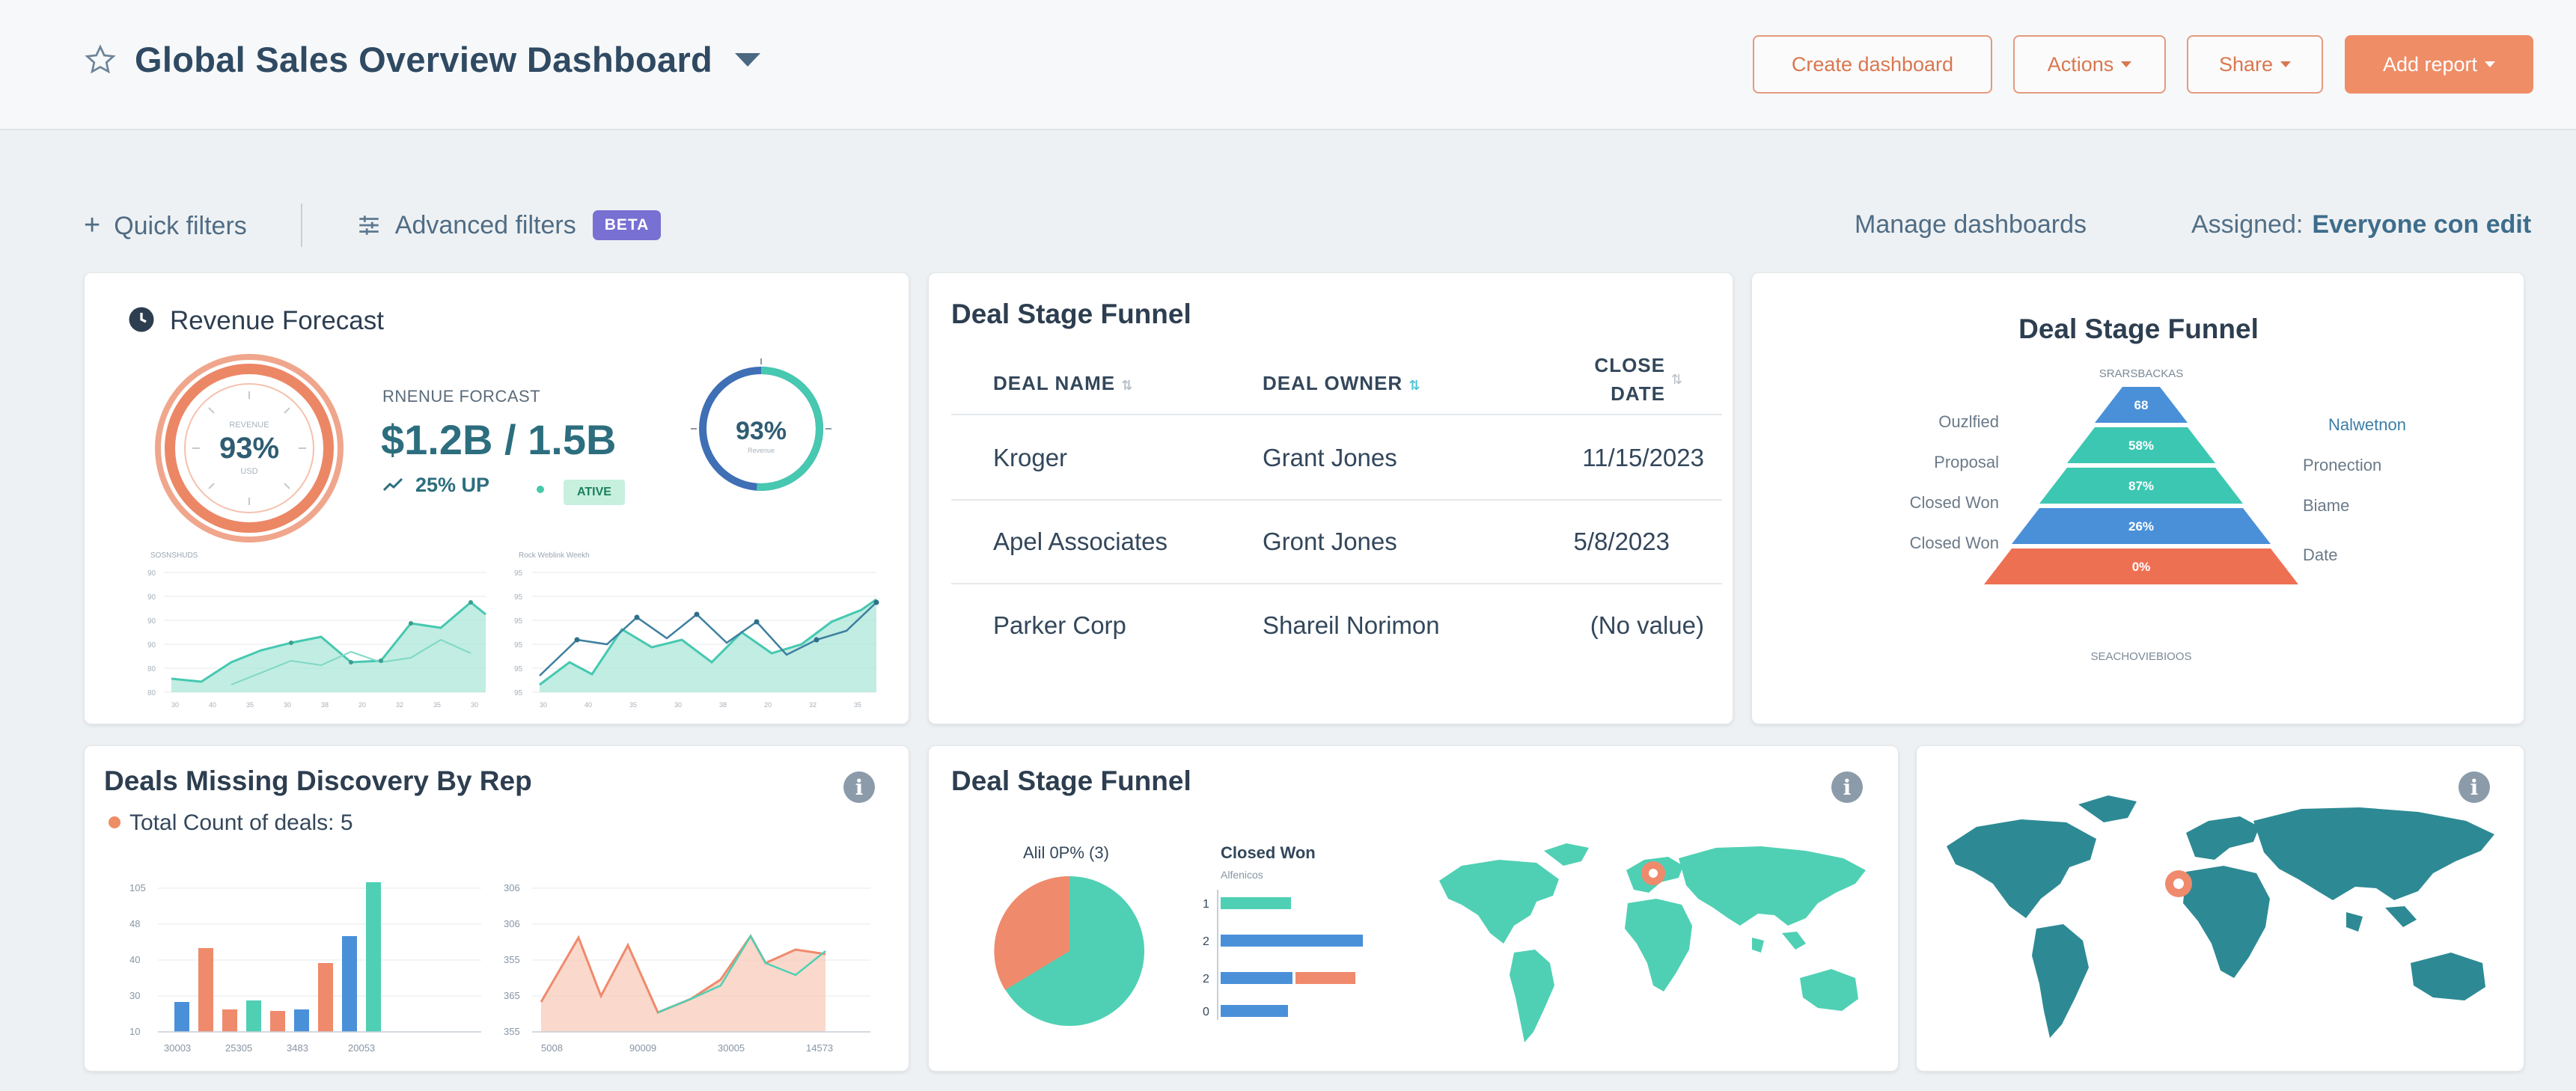 The image size is (2576, 1091). I want to click on forecast-gauge: REVENUE USD, so click(250, 449).